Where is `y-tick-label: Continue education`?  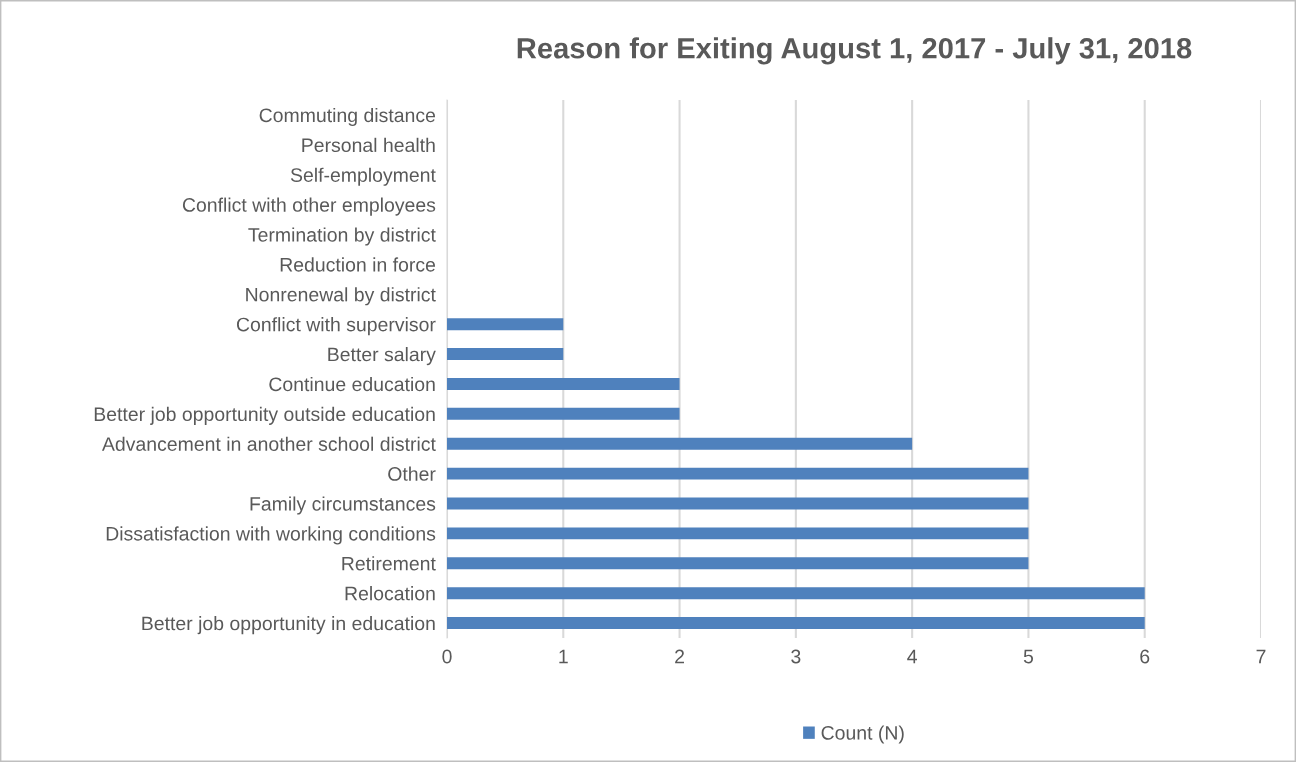 y-tick-label: Continue education is located at coordinates (352, 384).